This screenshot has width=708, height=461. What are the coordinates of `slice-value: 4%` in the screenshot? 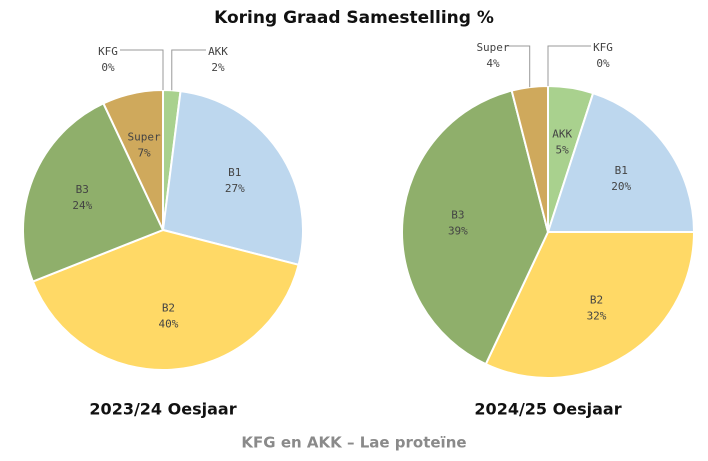 It's located at (493, 63).